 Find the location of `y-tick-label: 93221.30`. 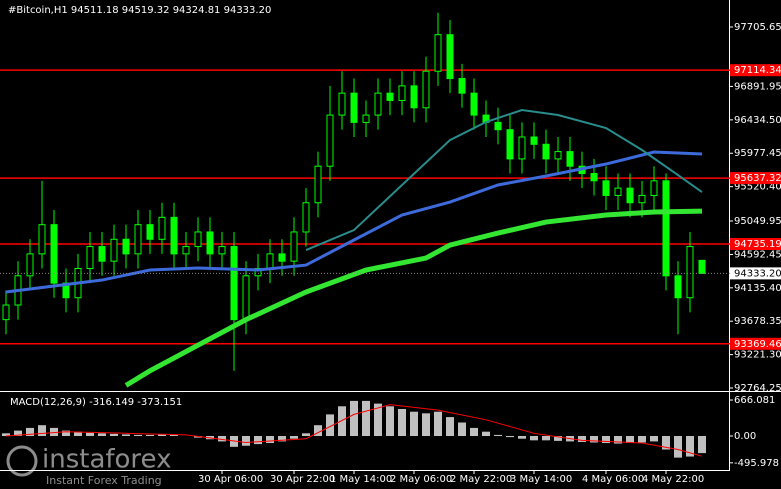

y-tick-label: 93221.30 is located at coordinates (757, 355).